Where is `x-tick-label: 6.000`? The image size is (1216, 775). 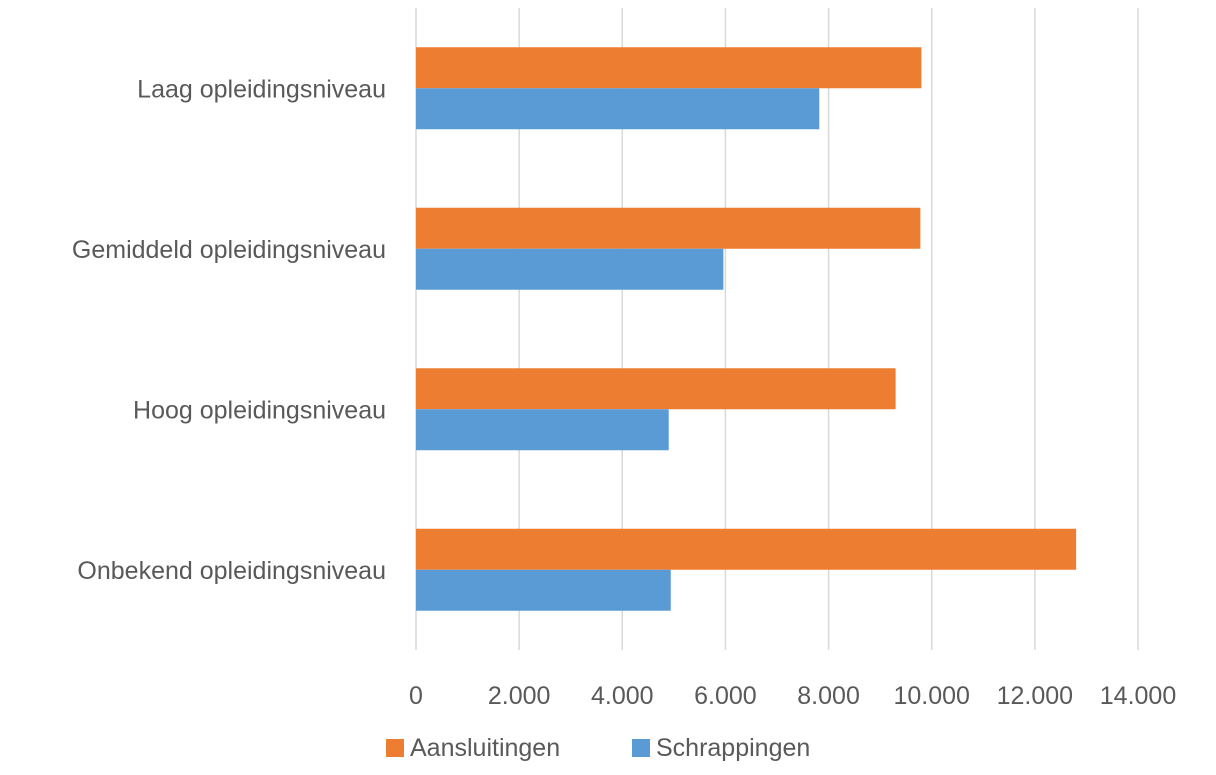 x-tick-label: 6.000 is located at coordinates (725, 696).